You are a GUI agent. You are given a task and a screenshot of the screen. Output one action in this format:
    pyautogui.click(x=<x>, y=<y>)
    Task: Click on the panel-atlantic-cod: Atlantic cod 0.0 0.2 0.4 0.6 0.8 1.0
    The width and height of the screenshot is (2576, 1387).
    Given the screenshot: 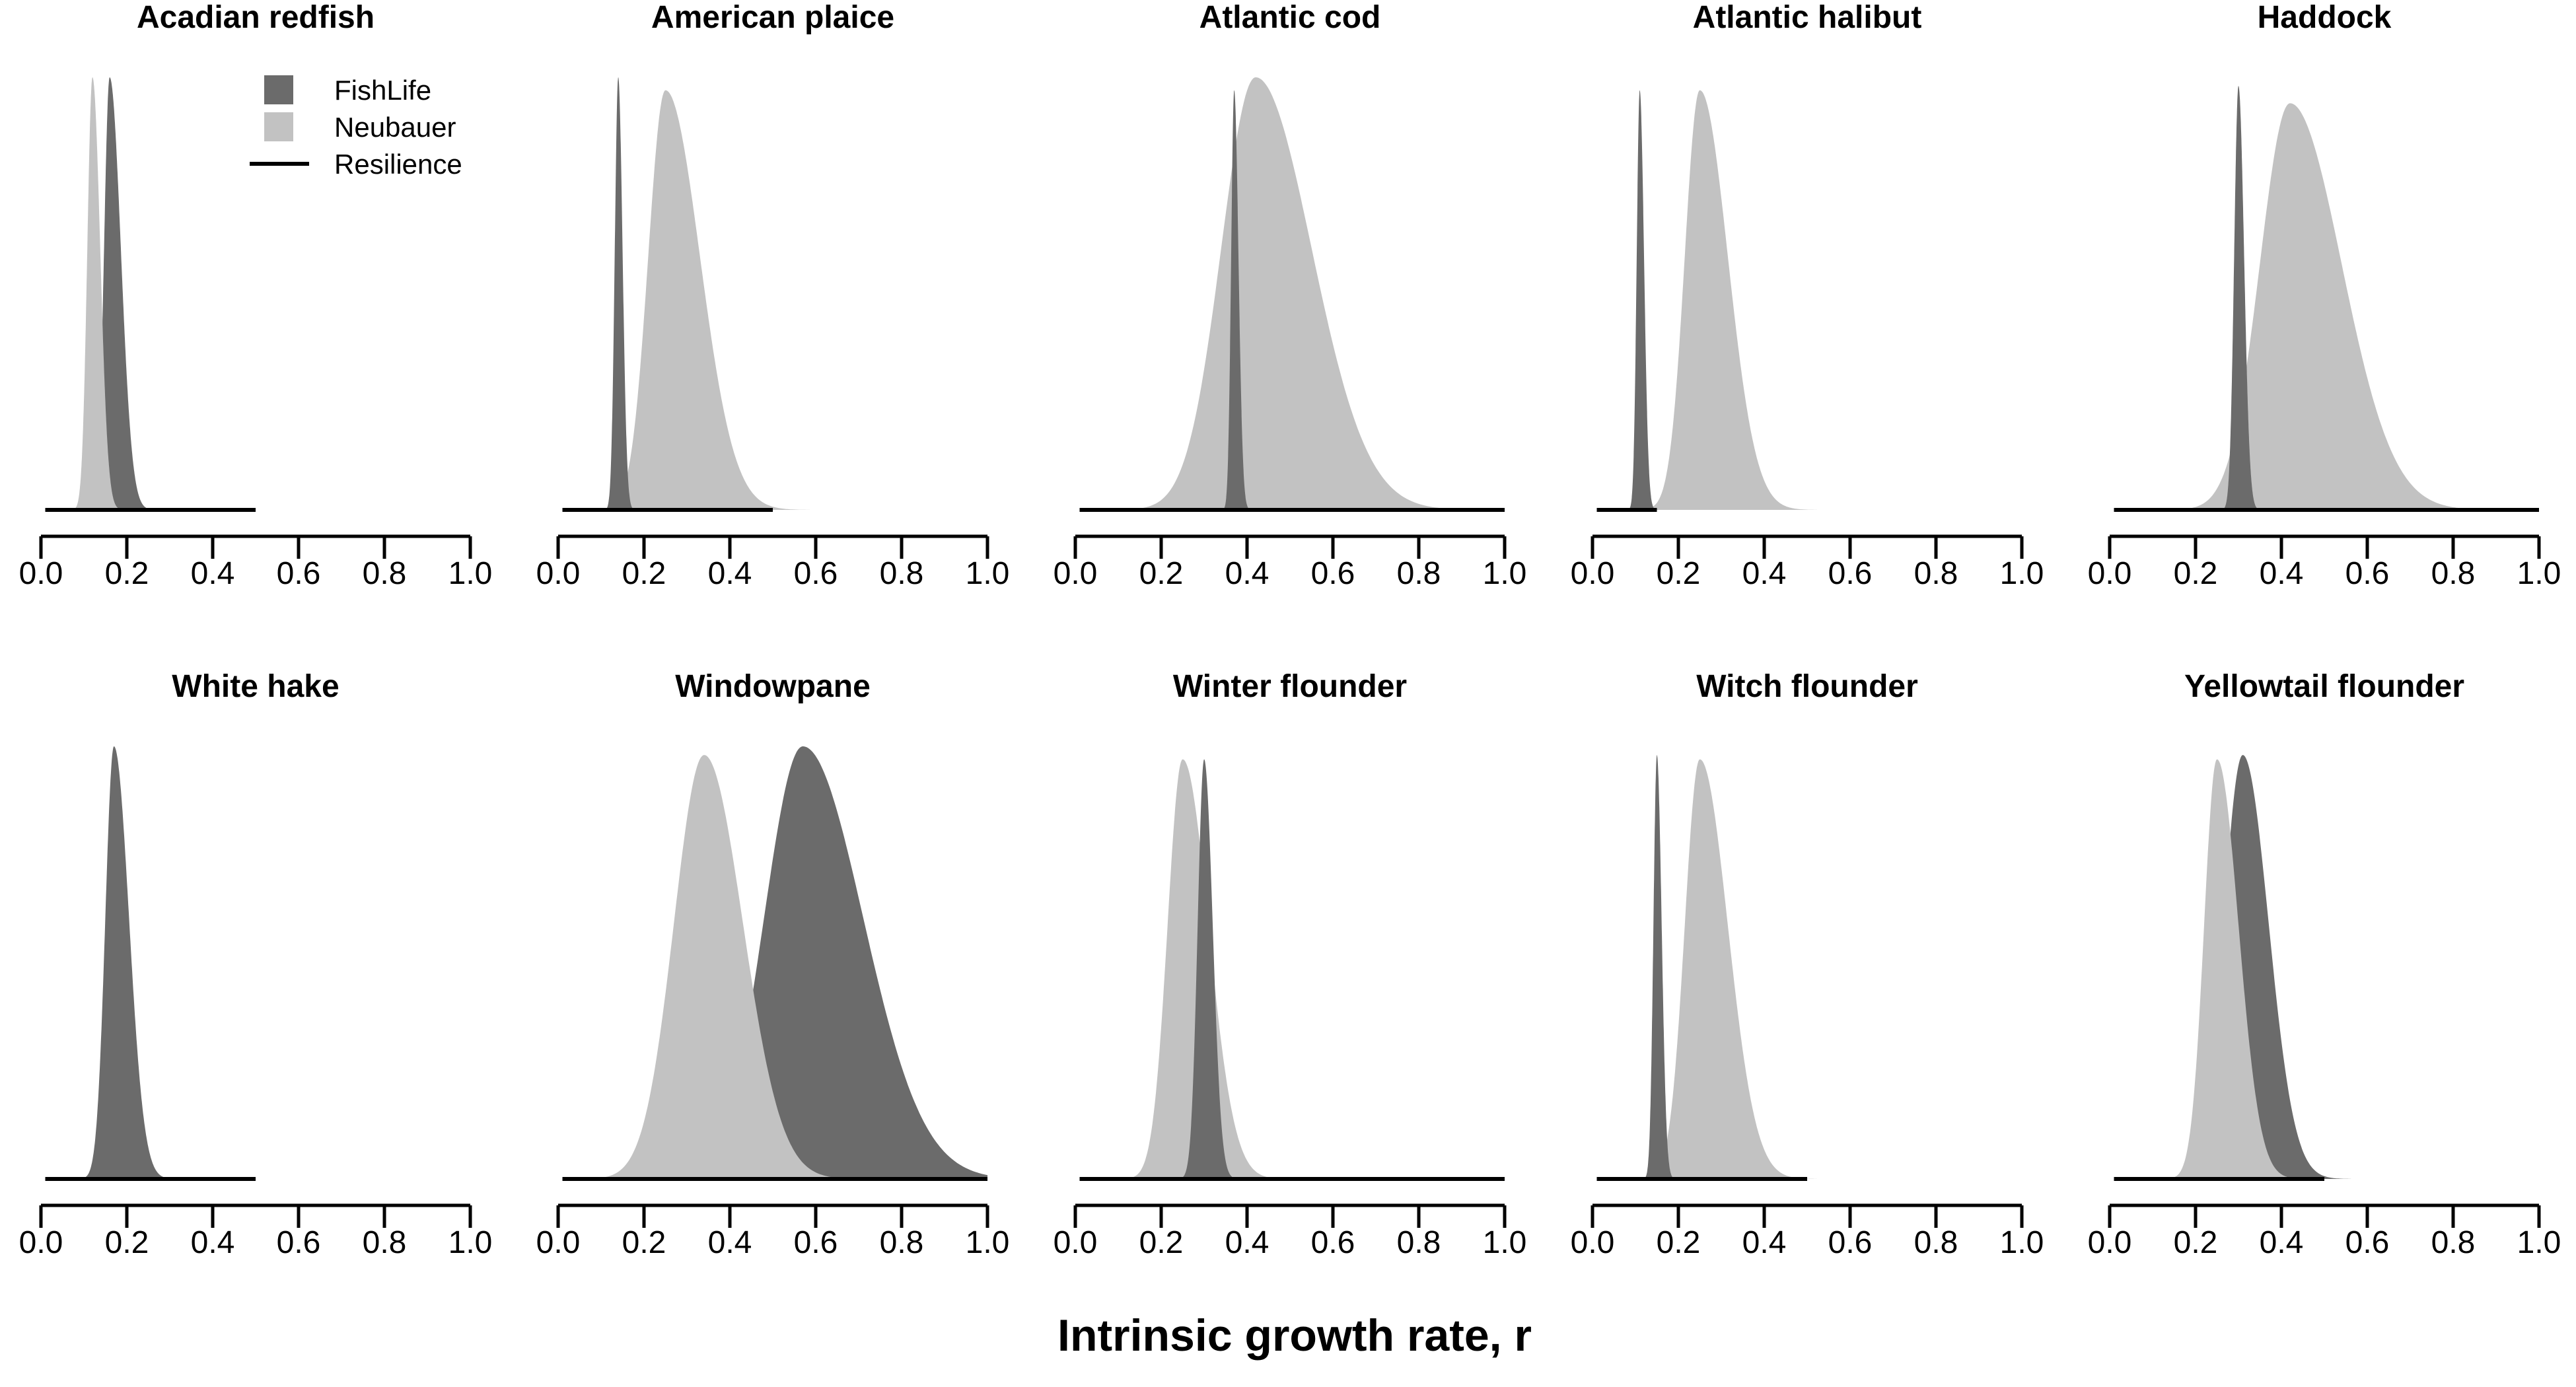 What is the action you would take?
    pyautogui.click(x=1291, y=295)
    